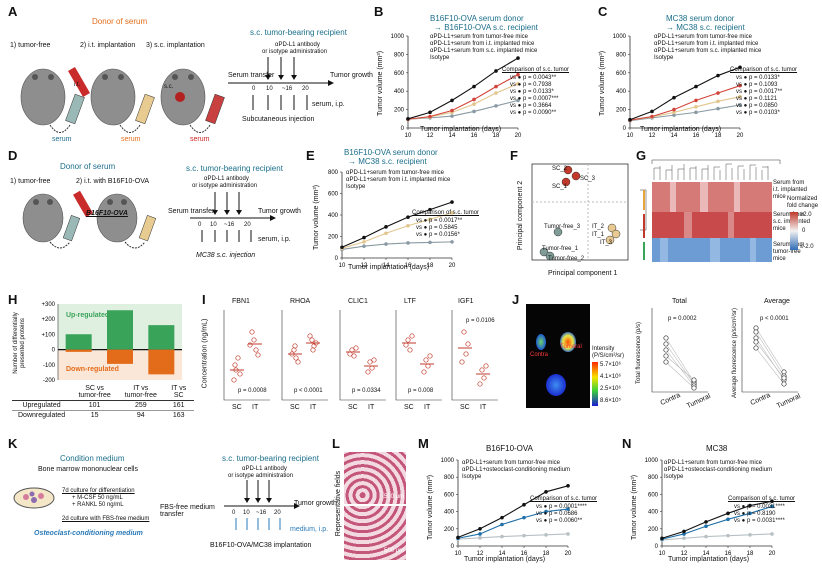 The width and height of the screenshot is (822, 572). I want to click on y-tick-label: 600, so click(399, 74).